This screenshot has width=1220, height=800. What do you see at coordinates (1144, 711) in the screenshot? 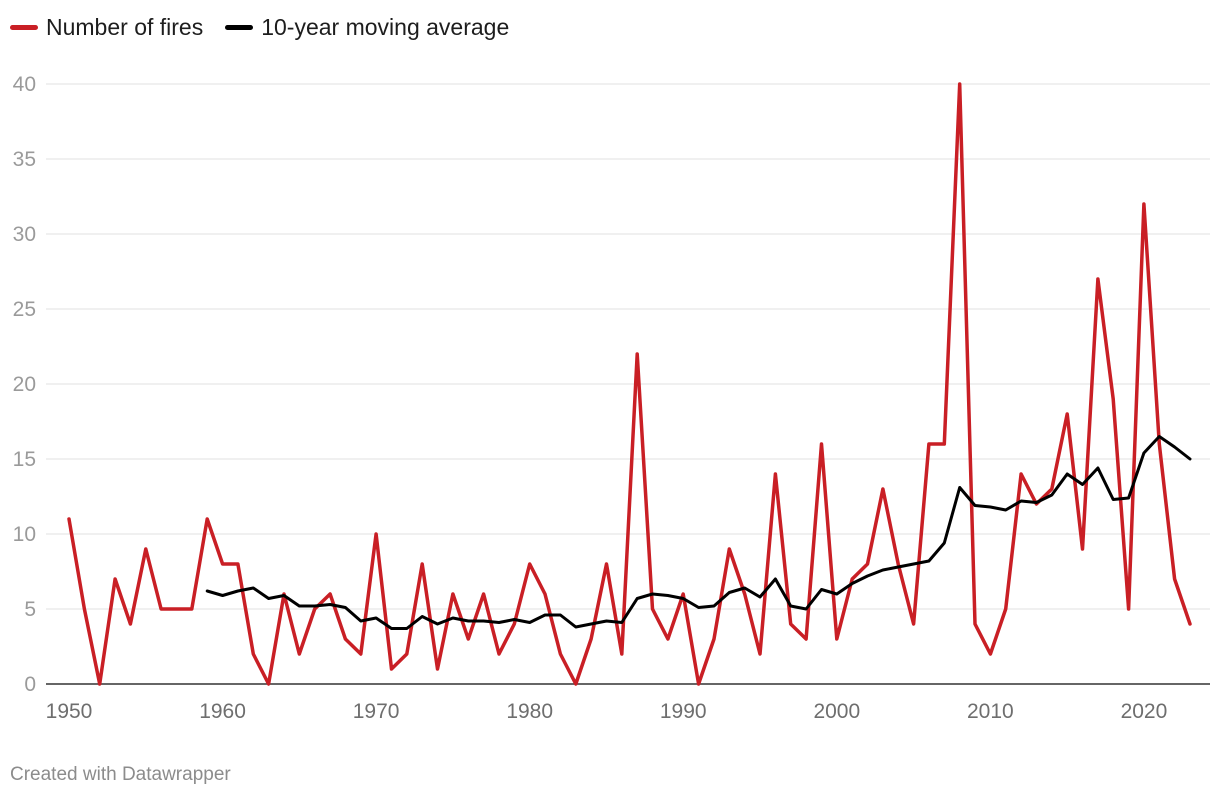
I see `x-tick-label-2020: 2020` at bounding box center [1144, 711].